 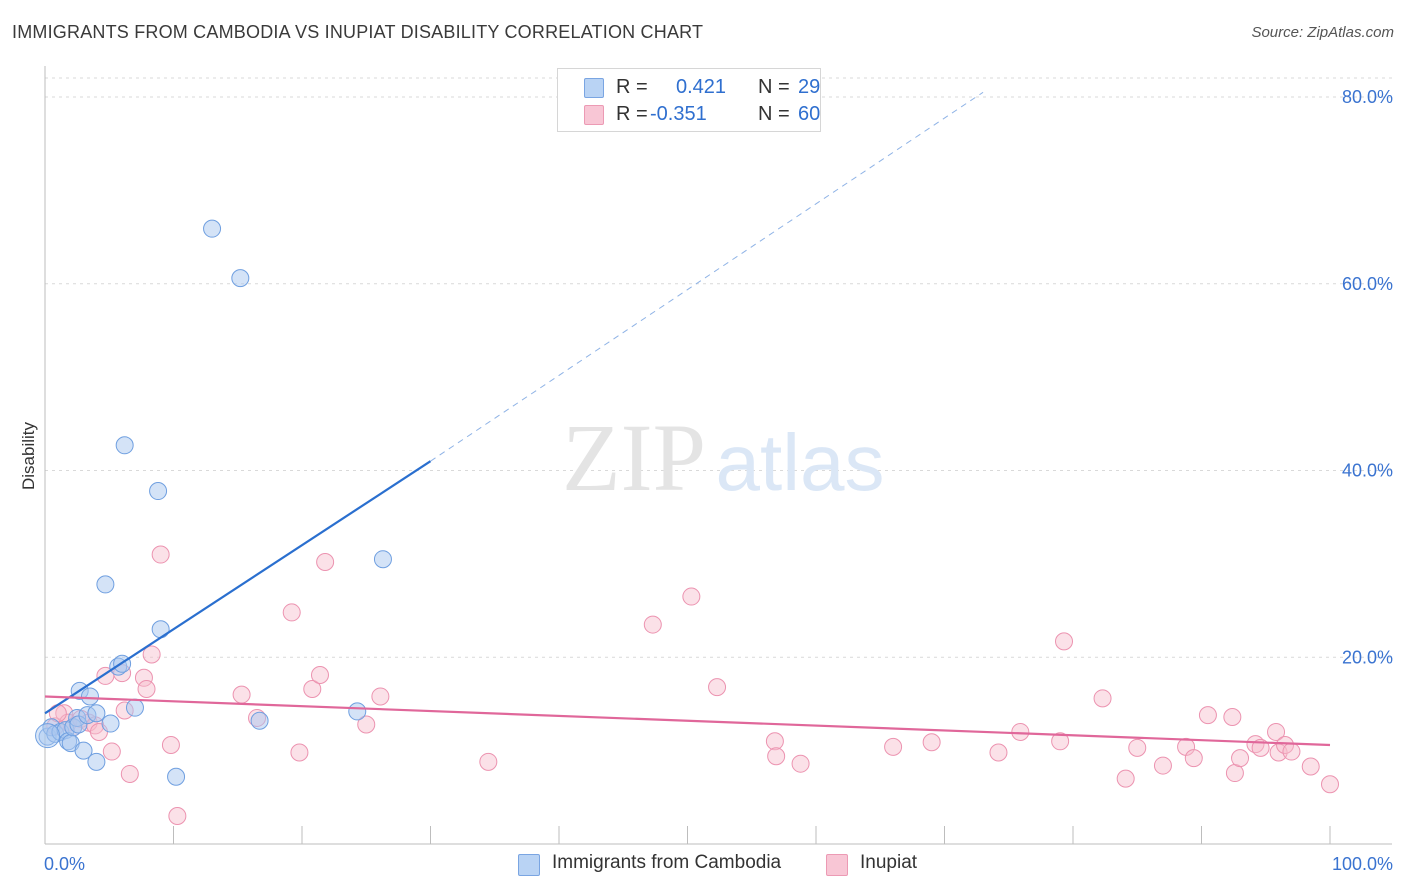 I want to click on legend-n-value: 60, so click(x=809, y=114).